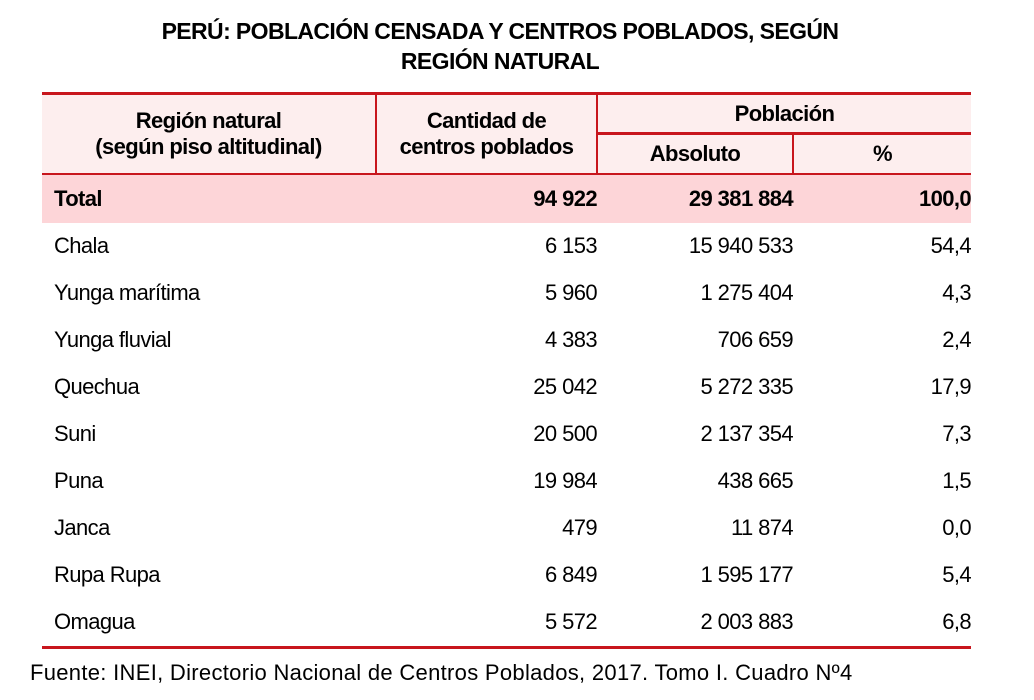 This screenshot has height=700, width=1034. What do you see at coordinates (507, 387) in the screenshot?
I see `table-row: Quechua 25 042 5 272 335 17,9` at bounding box center [507, 387].